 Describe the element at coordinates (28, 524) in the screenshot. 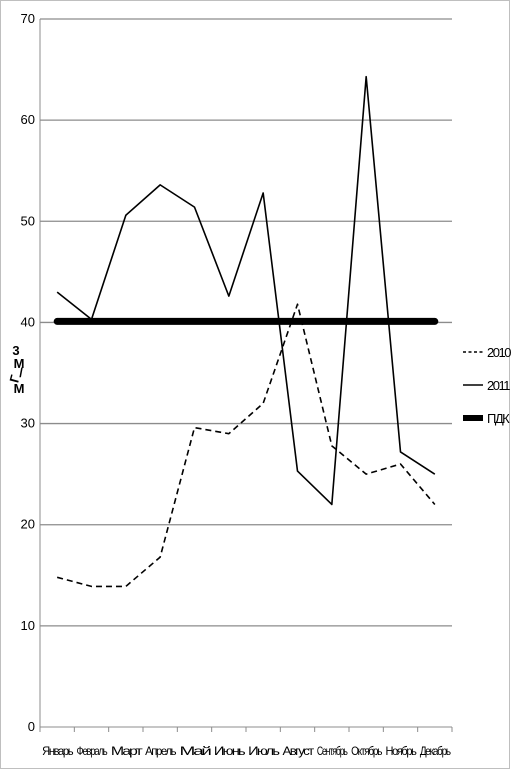

I see `y-tick-label: 20` at that location.